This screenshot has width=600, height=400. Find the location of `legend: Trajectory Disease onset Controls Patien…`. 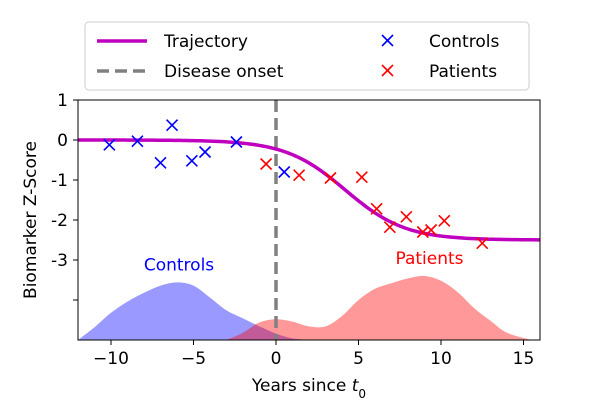

legend: Trajectory Disease onset Controls Patien… is located at coordinates (307, 56).